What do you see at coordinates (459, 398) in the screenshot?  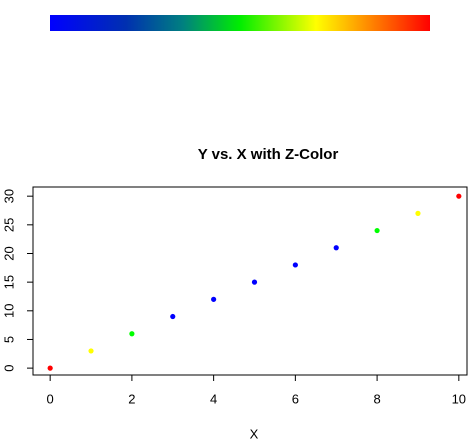 I see `x-tick-label: 10` at bounding box center [459, 398].